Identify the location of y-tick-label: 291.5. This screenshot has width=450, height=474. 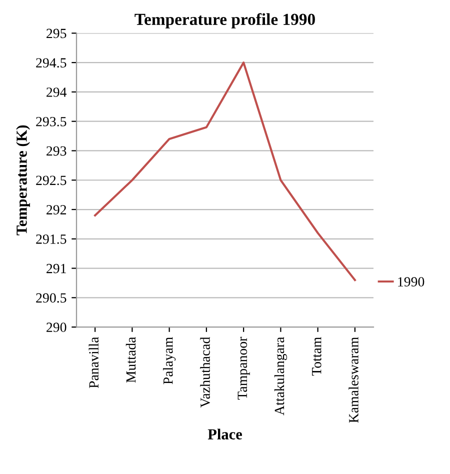
(51, 239).